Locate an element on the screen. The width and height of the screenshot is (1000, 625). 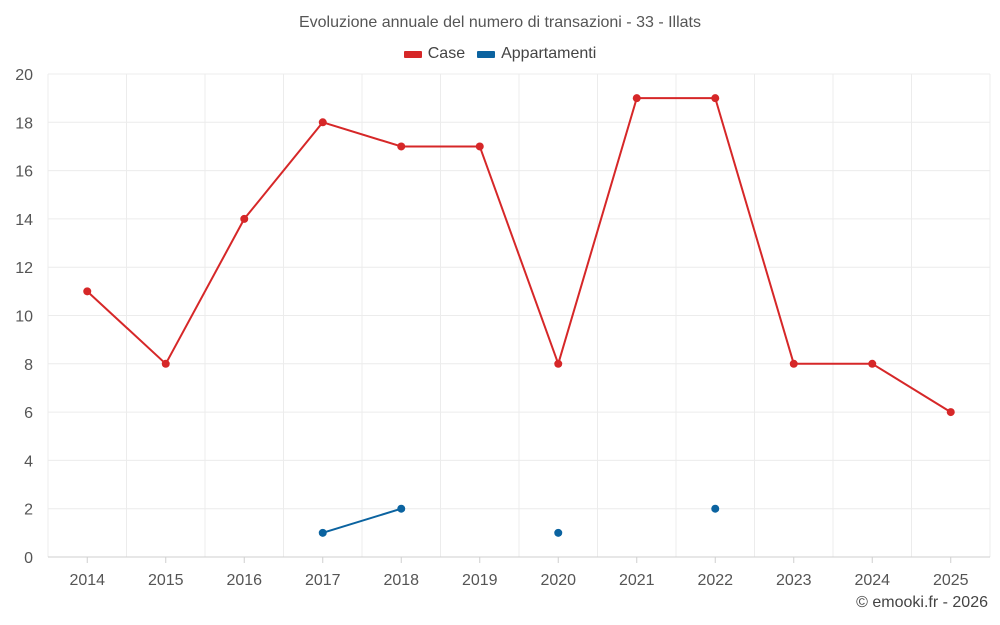
x-tick-label: 2021 is located at coordinates (637, 580).